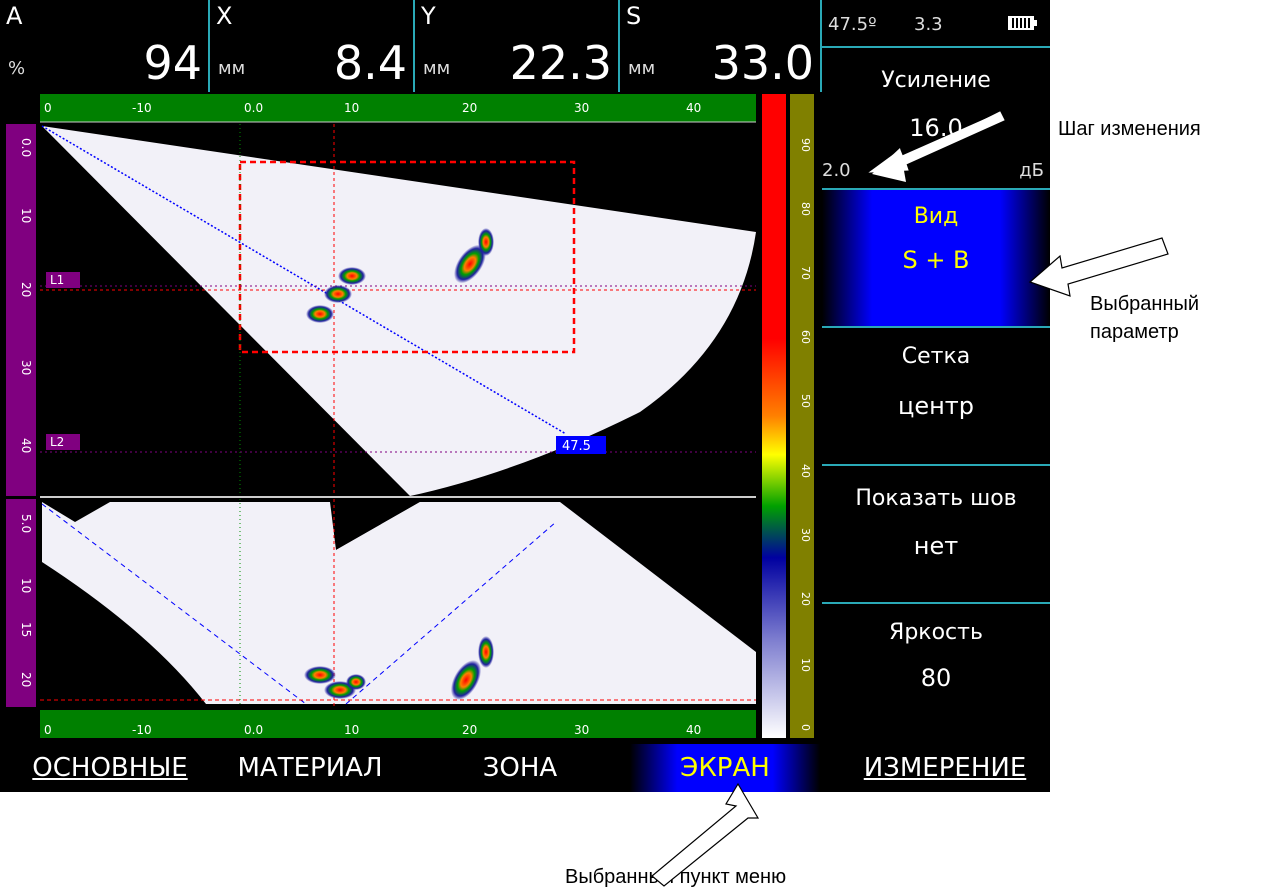 This screenshot has width=1263, height=896. I want to click on palette-tick-label: 60, so click(805, 337).